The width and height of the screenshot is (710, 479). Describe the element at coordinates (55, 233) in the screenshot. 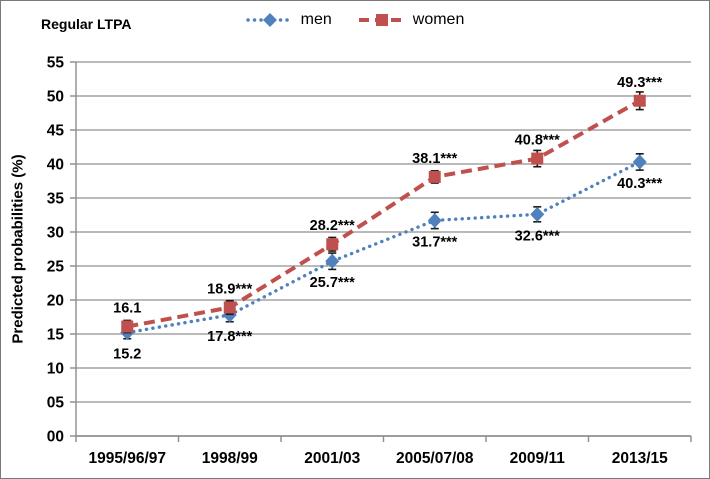

I see `y-tick-label: 30` at that location.